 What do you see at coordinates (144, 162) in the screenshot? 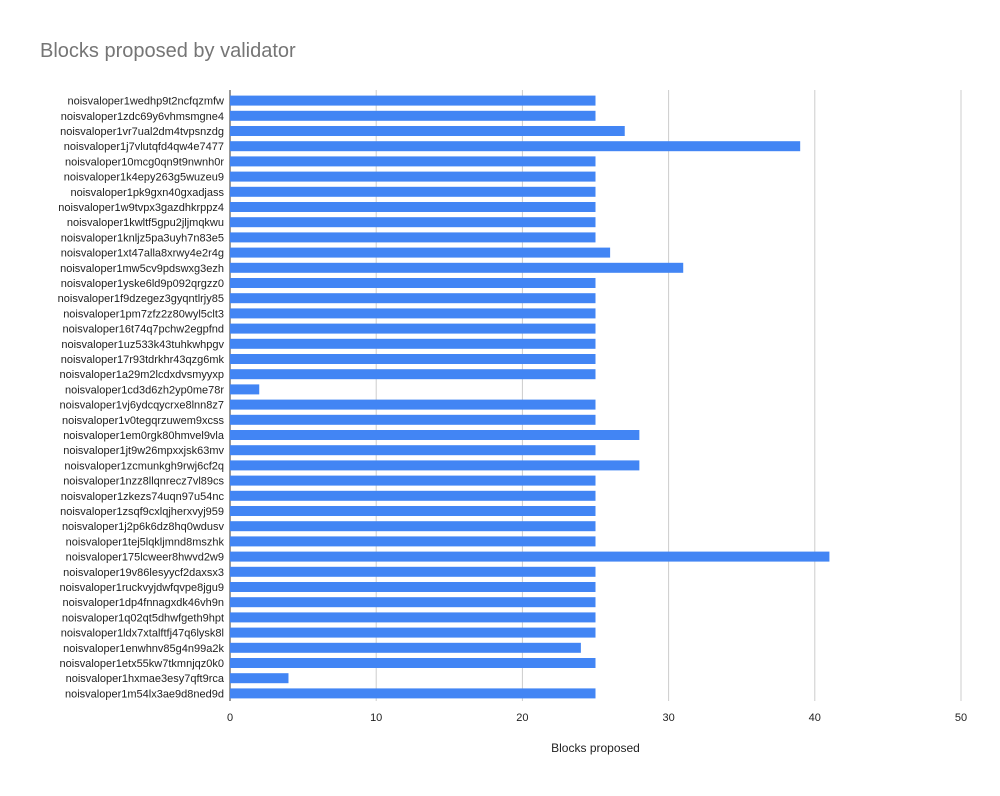
I see `category-label: noisvaloper10mcg0qn9t9nwnh0r` at bounding box center [144, 162].